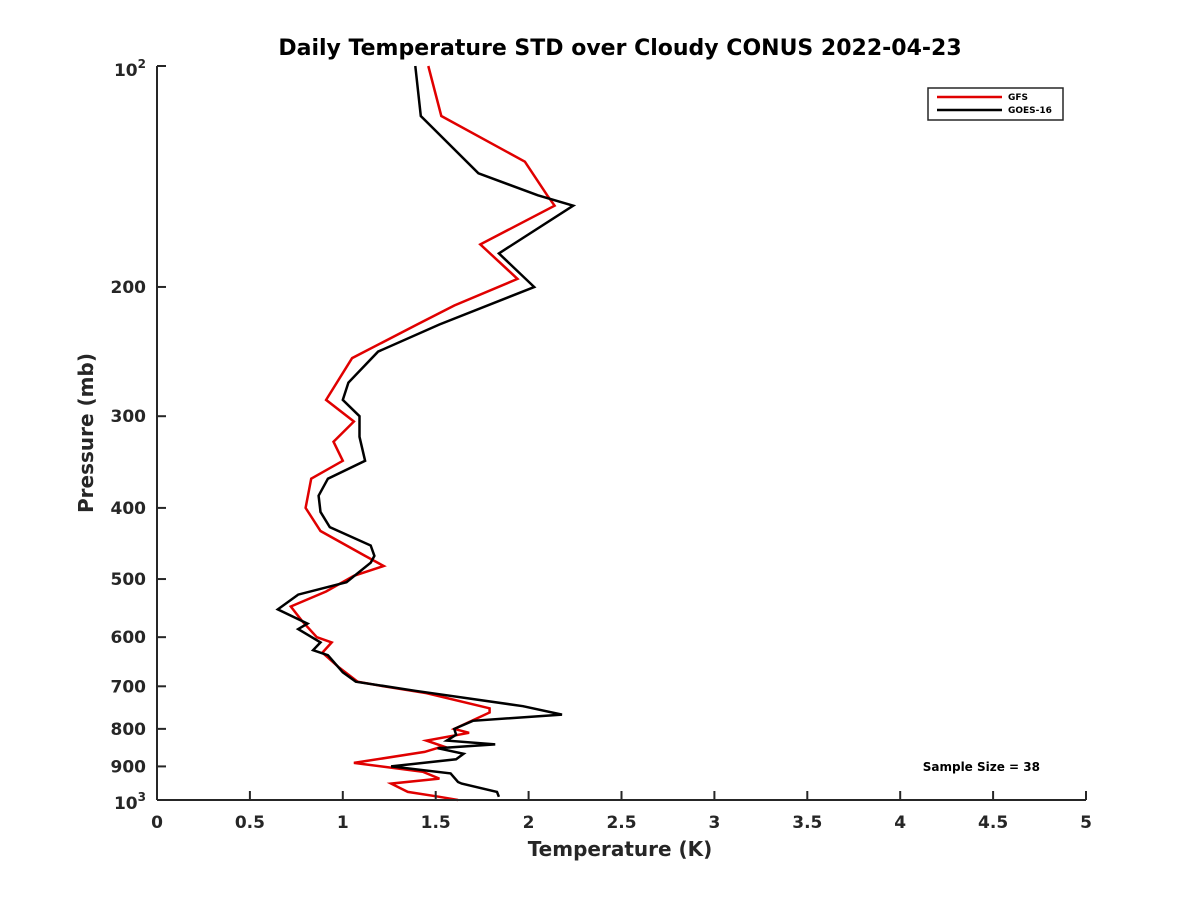  I want to click on y-ticks: 200 300 400 500 600 700 800 900, so click(138, 433).